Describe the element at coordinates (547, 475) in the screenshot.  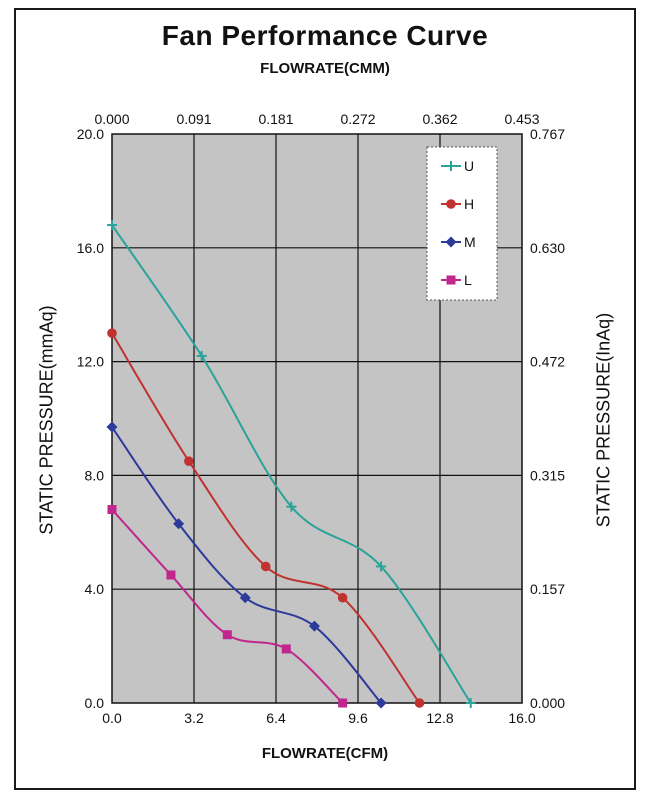
I see `y-right-tick-label: 0.315` at that location.